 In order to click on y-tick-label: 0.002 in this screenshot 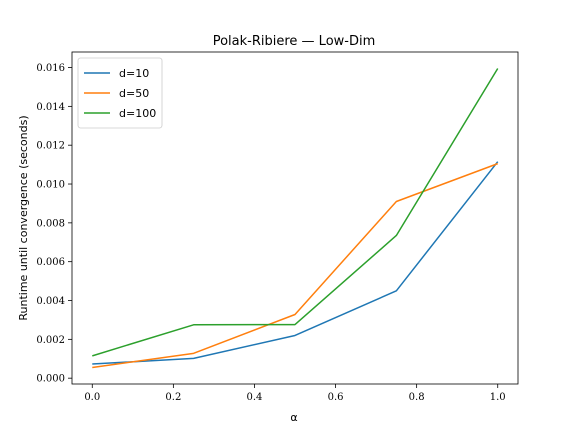, I will do `click(50, 340)`.